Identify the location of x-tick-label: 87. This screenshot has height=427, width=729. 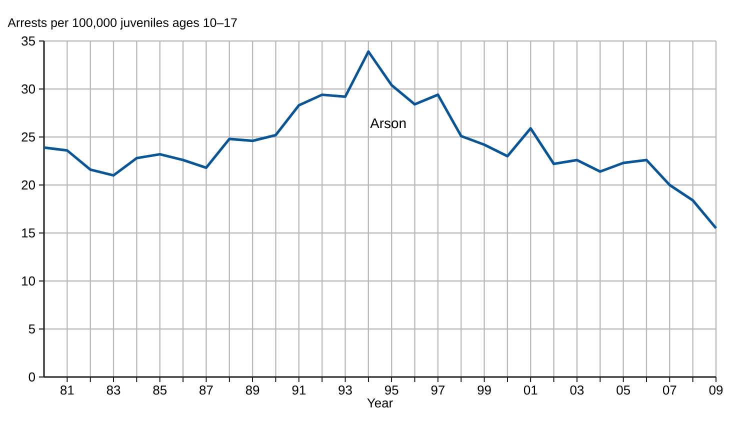
(206, 390).